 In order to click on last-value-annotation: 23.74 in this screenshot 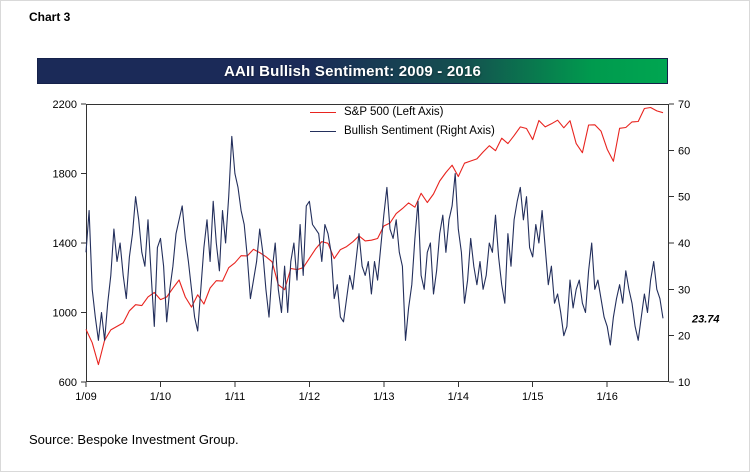, I will do `click(705, 319)`.